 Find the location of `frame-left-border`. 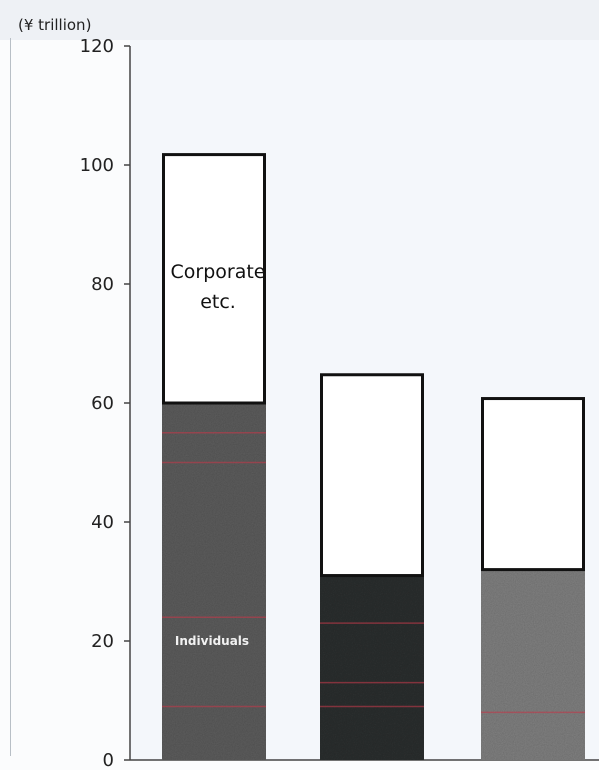

frame-left-border is located at coordinates (10, 397).